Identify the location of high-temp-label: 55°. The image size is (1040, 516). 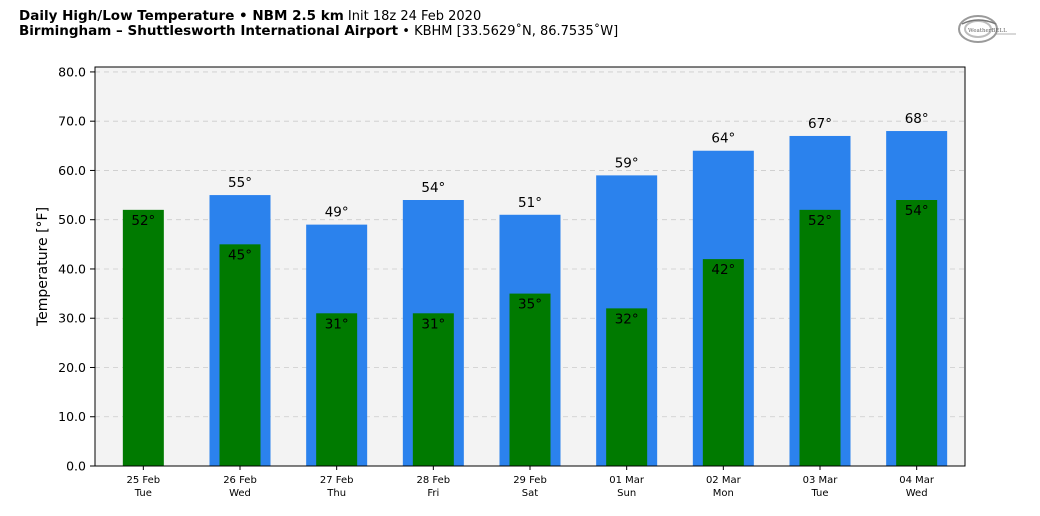
(240, 183).